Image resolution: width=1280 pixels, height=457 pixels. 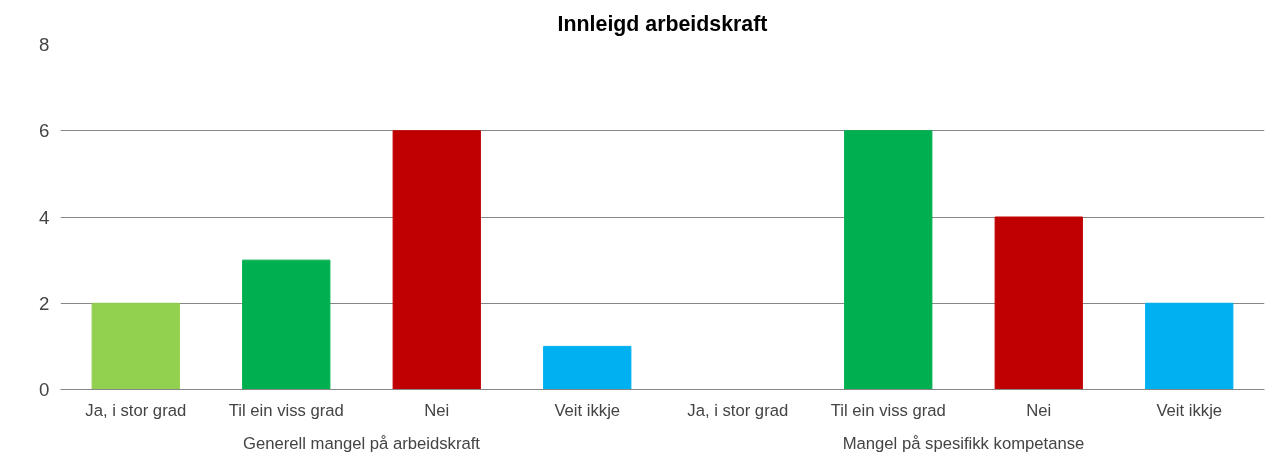 I want to click on y-tick-label: 2, so click(x=44, y=303).